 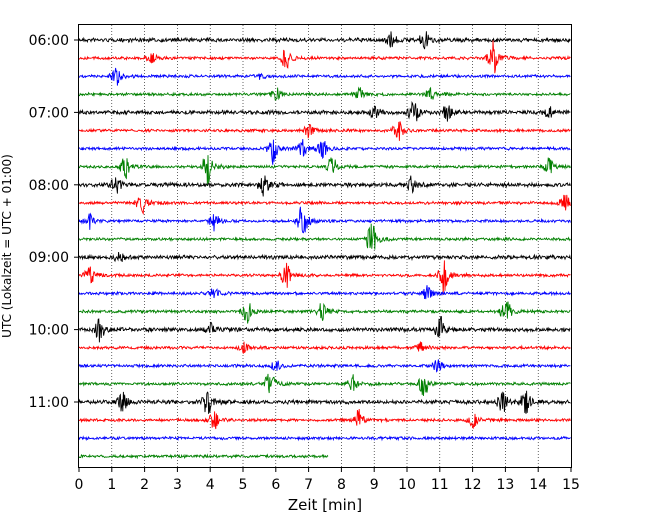 What do you see at coordinates (111, 485) in the screenshot?
I see `x-tick-label: 1` at bounding box center [111, 485].